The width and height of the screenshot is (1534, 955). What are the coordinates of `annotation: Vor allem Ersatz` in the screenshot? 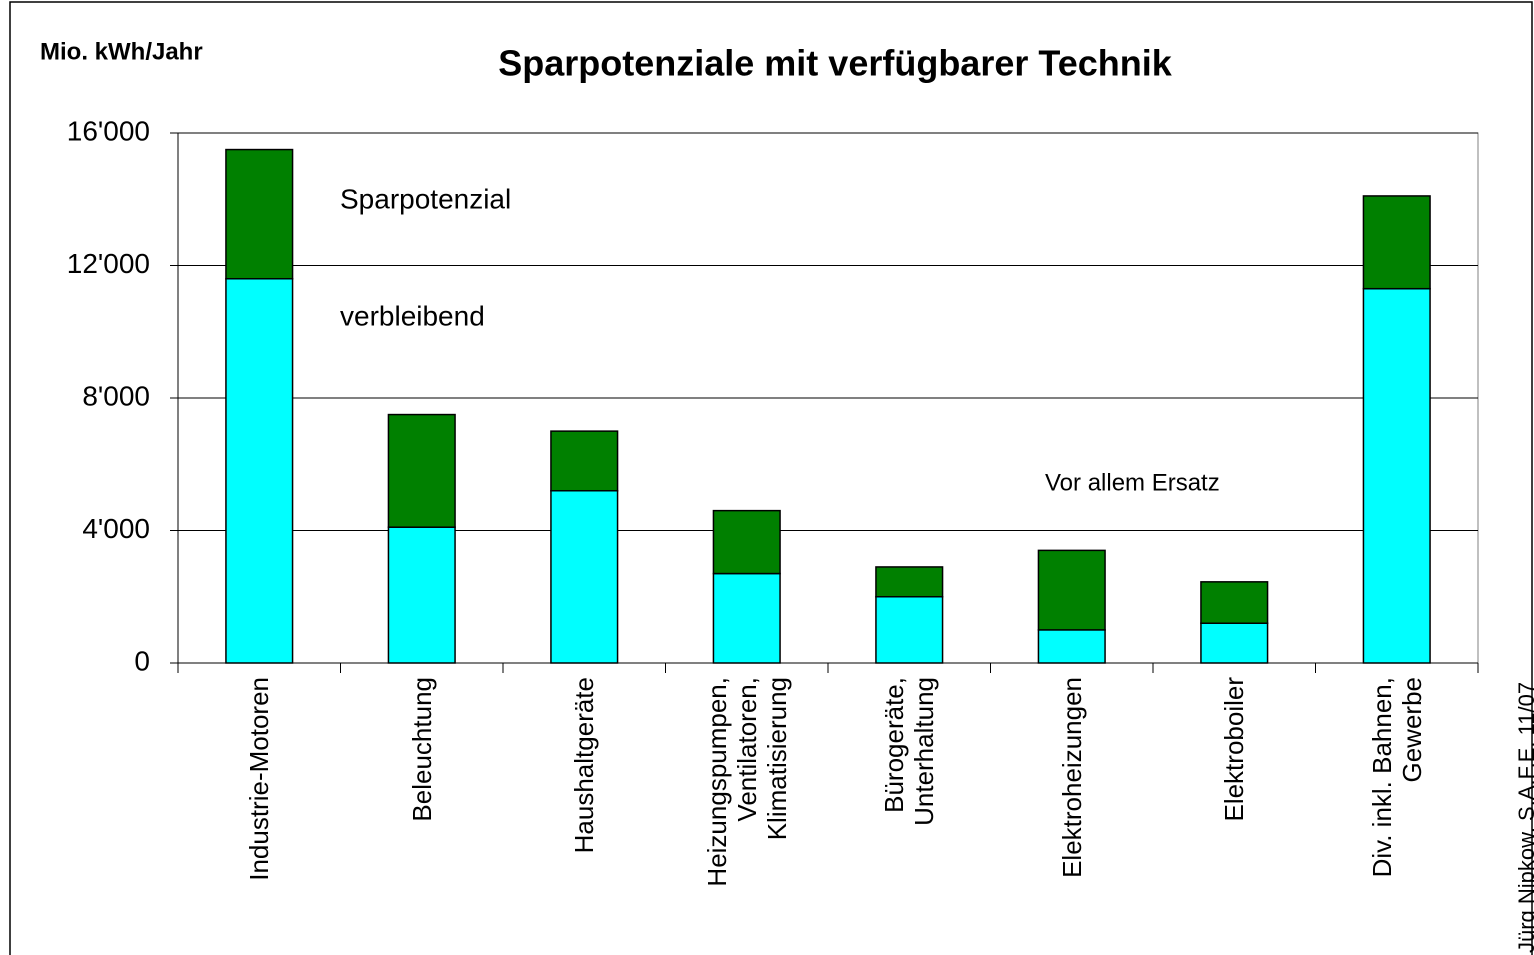 It's located at (1132, 482).